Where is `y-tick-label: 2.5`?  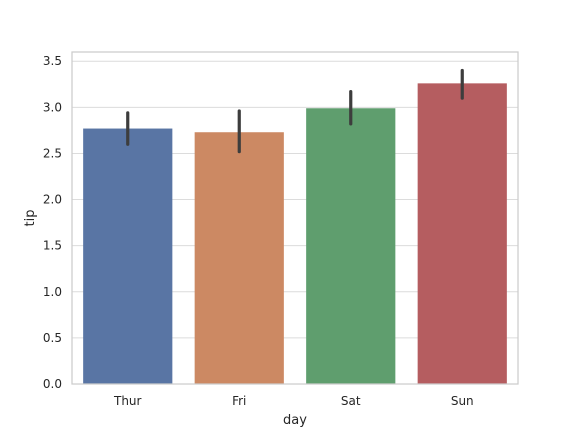 y-tick-label: 2.5 is located at coordinates (52, 153).